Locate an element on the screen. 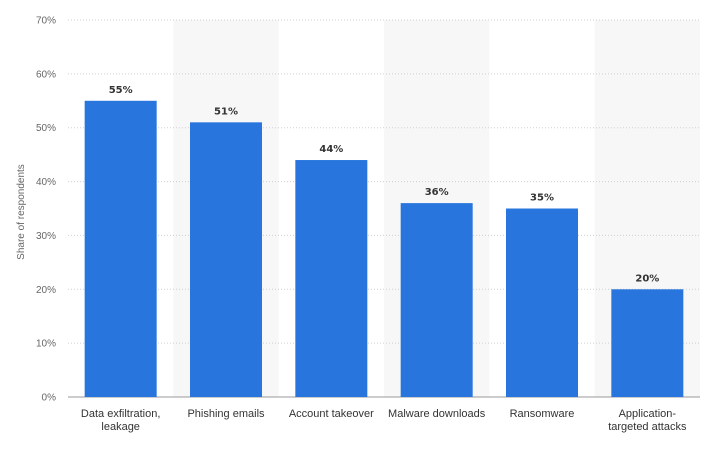 This screenshot has height=450, width=705. y-tick-label: 50% is located at coordinates (46, 128).